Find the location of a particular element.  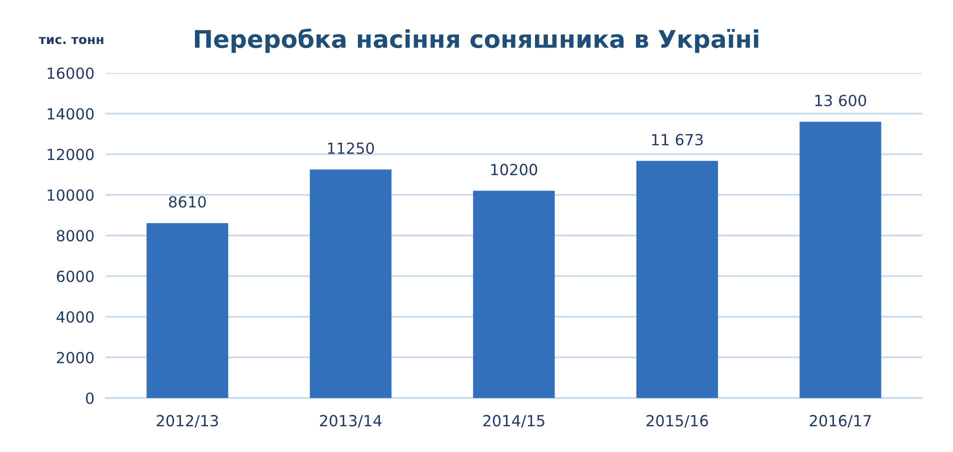

data-label: 11250 is located at coordinates (351, 148).